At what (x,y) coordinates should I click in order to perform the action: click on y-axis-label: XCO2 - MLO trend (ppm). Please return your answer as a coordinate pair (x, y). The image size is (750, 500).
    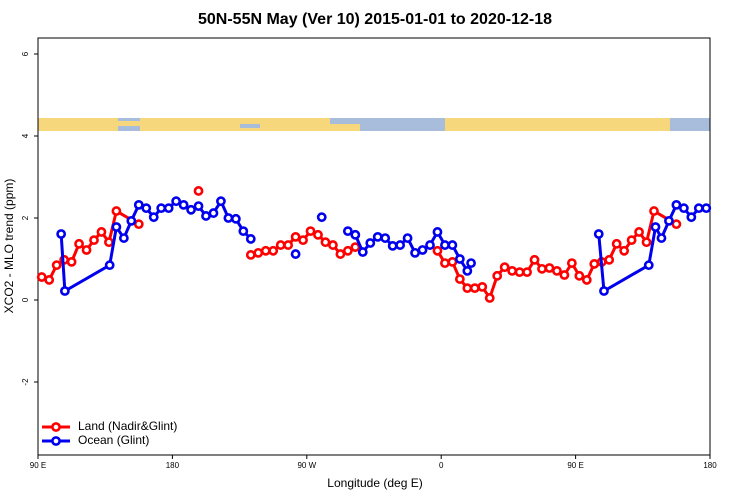
    Looking at the image, I should click on (9, 246).